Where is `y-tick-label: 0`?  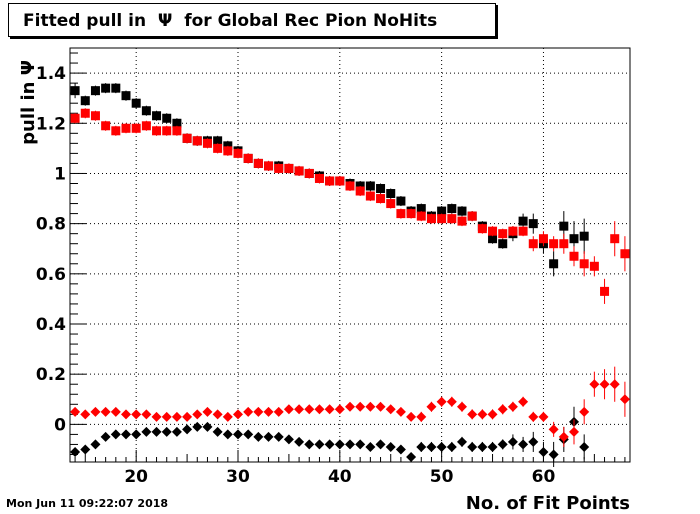 y-tick-label: 0 is located at coordinates (60, 425).